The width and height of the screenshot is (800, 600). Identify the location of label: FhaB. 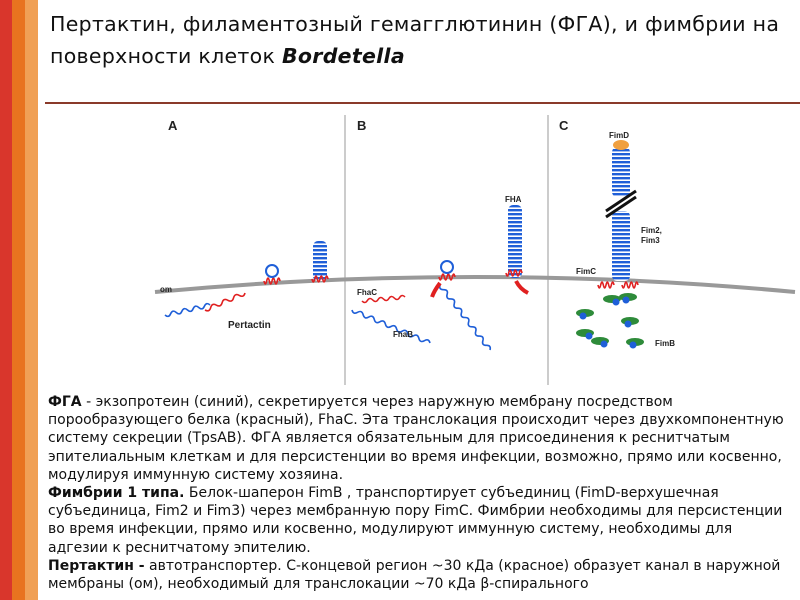
(403, 334).